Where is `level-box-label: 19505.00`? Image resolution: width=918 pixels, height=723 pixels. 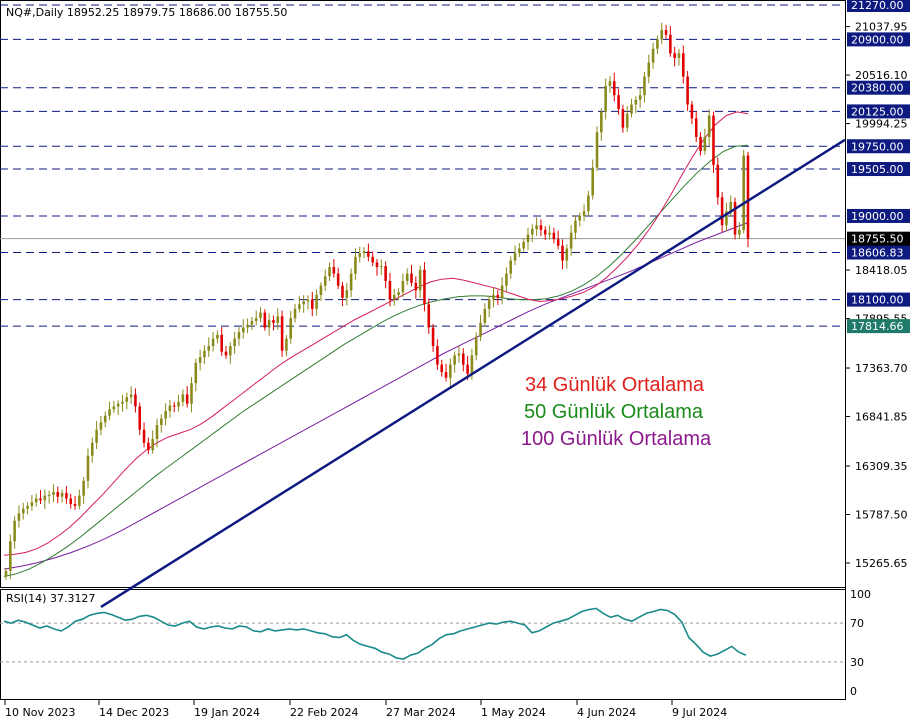 level-box-label: 19505.00 is located at coordinates (877, 169).